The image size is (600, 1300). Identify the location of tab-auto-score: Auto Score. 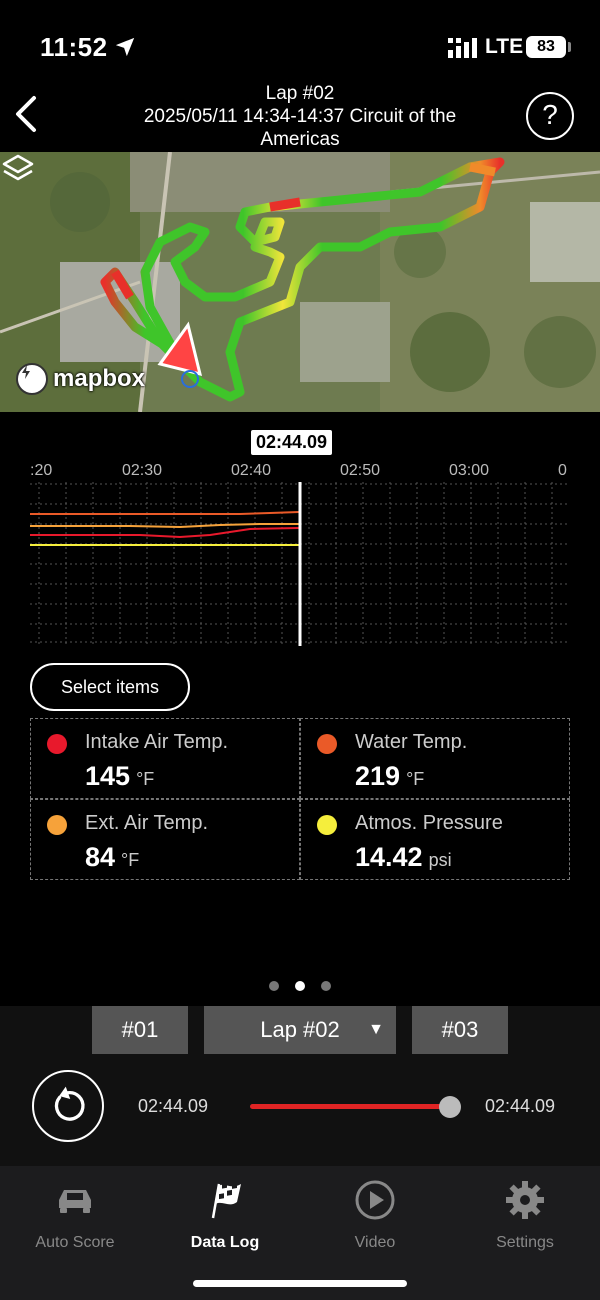
(75, 1215).